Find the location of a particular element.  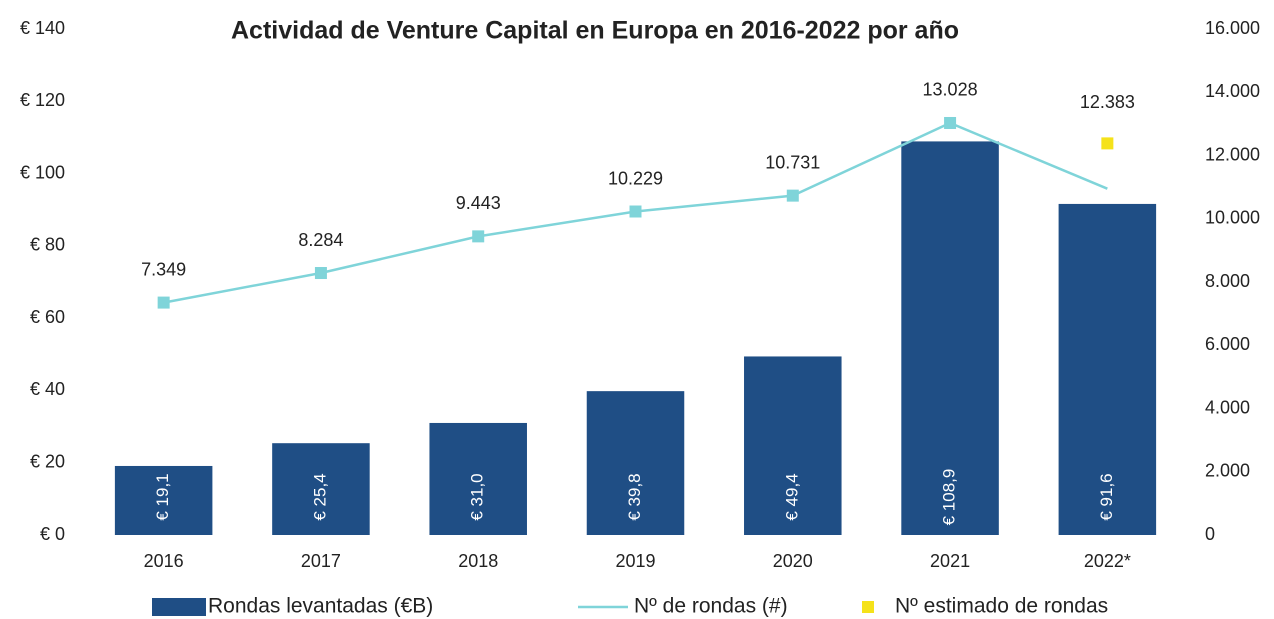

x-tick-label: 2022* is located at coordinates (1107, 561).